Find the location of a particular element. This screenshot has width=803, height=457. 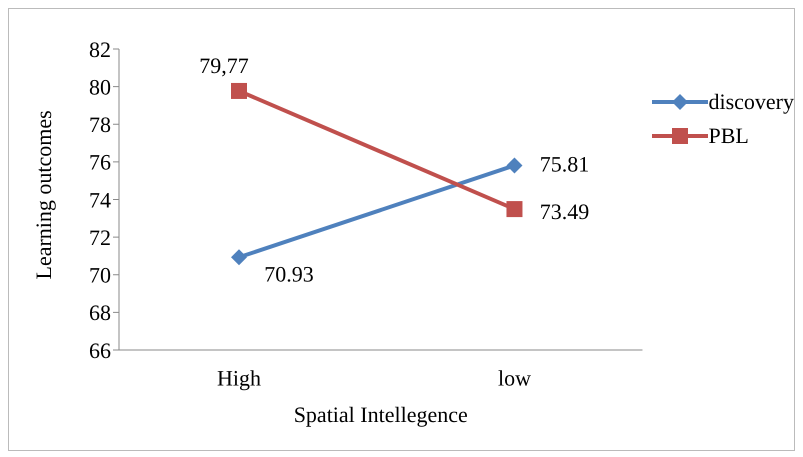

y-tick-label: 80 is located at coordinates (100, 87).